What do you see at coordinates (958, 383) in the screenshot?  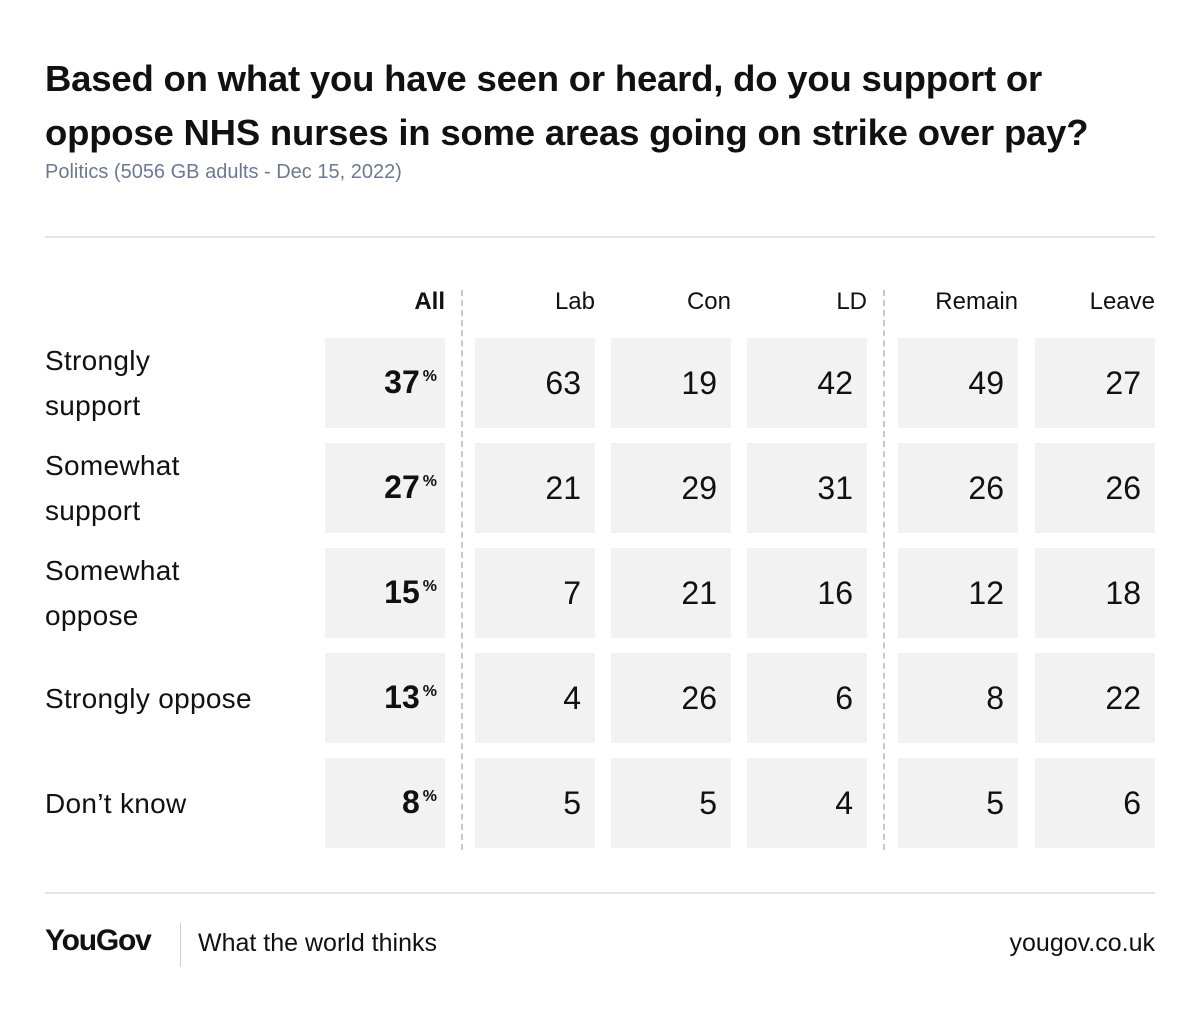 I see `value-cell-remain: 49` at bounding box center [958, 383].